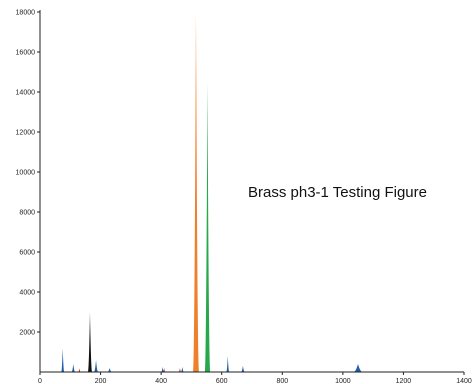 The image size is (472, 384). What do you see at coordinates (26, 93) in the screenshot?
I see `y-tick-label-6: 14000` at bounding box center [26, 93].